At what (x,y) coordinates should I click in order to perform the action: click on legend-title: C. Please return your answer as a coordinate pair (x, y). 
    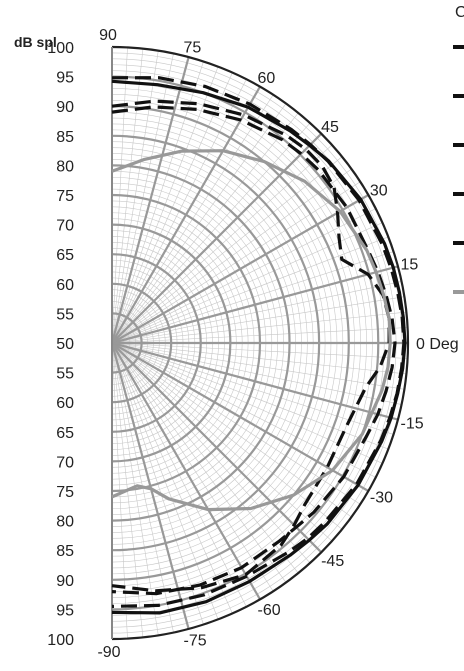
    Looking at the image, I should click on (459, 12).